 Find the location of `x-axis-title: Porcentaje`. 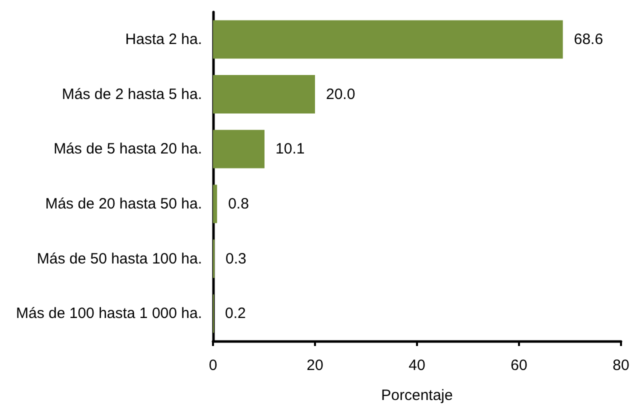

x-axis-title: Porcentaje is located at coordinates (417, 395).